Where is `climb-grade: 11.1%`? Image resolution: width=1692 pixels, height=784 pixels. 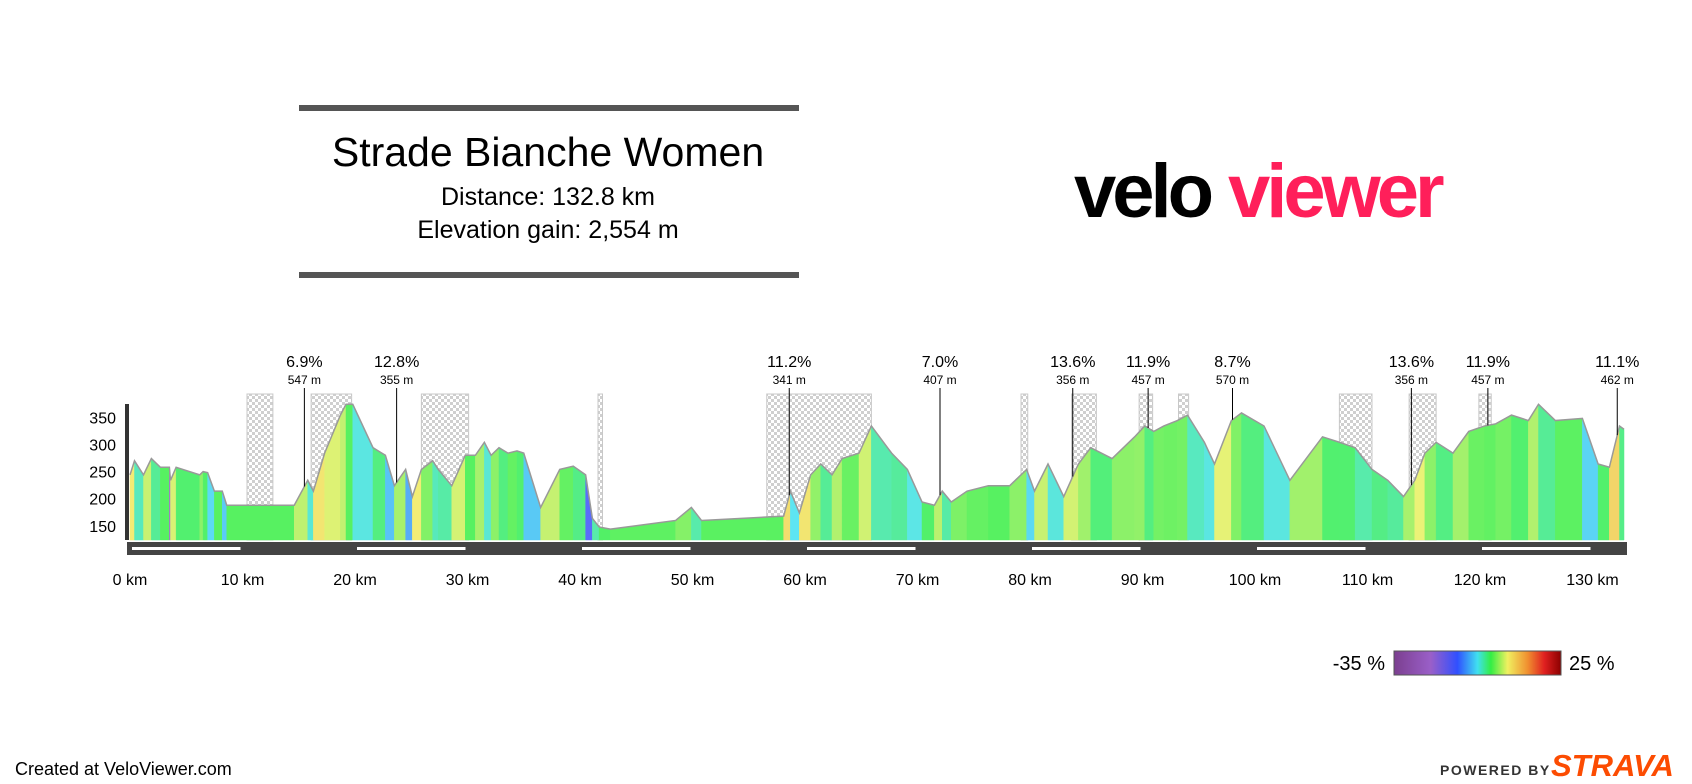 climb-grade: 11.1% is located at coordinates (1617, 362).